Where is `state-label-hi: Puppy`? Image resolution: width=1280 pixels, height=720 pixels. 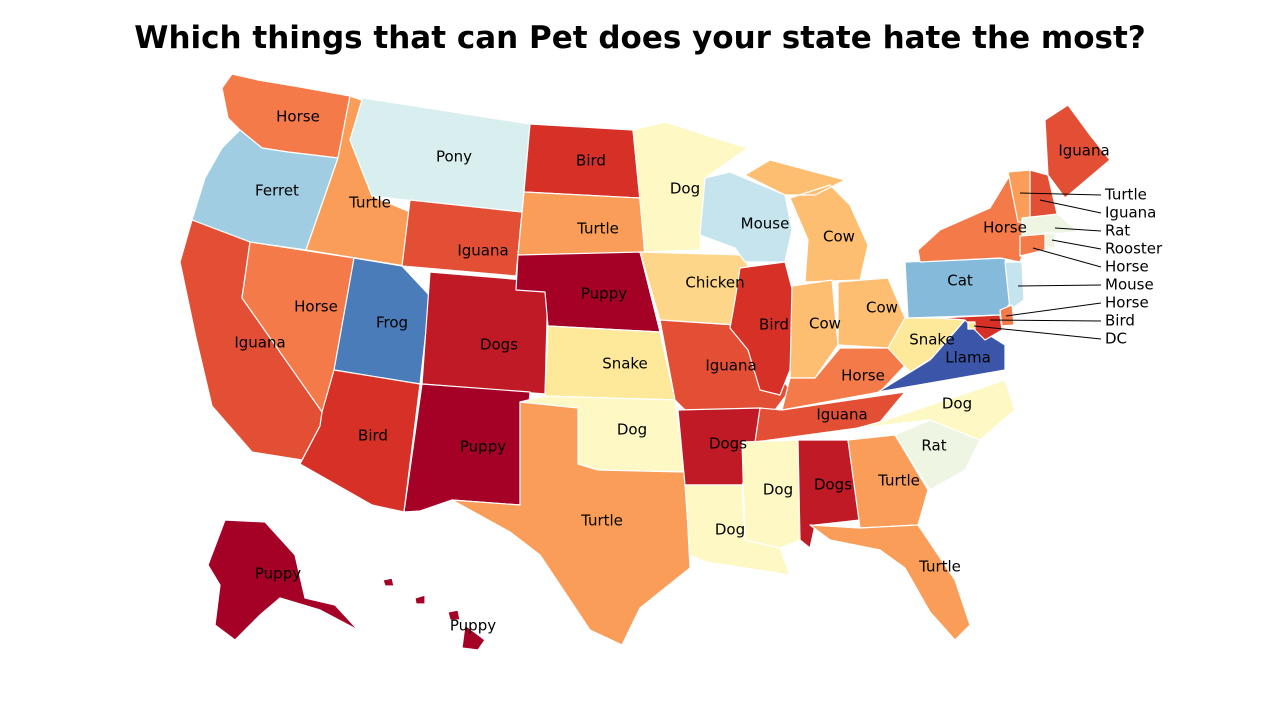
state-label-hi: Puppy is located at coordinates (473, 626).